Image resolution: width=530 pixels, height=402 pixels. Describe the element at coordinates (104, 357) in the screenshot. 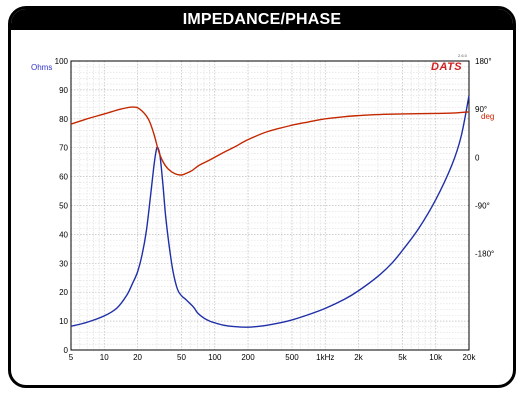

I see `x-tick-label: 10` at that location.